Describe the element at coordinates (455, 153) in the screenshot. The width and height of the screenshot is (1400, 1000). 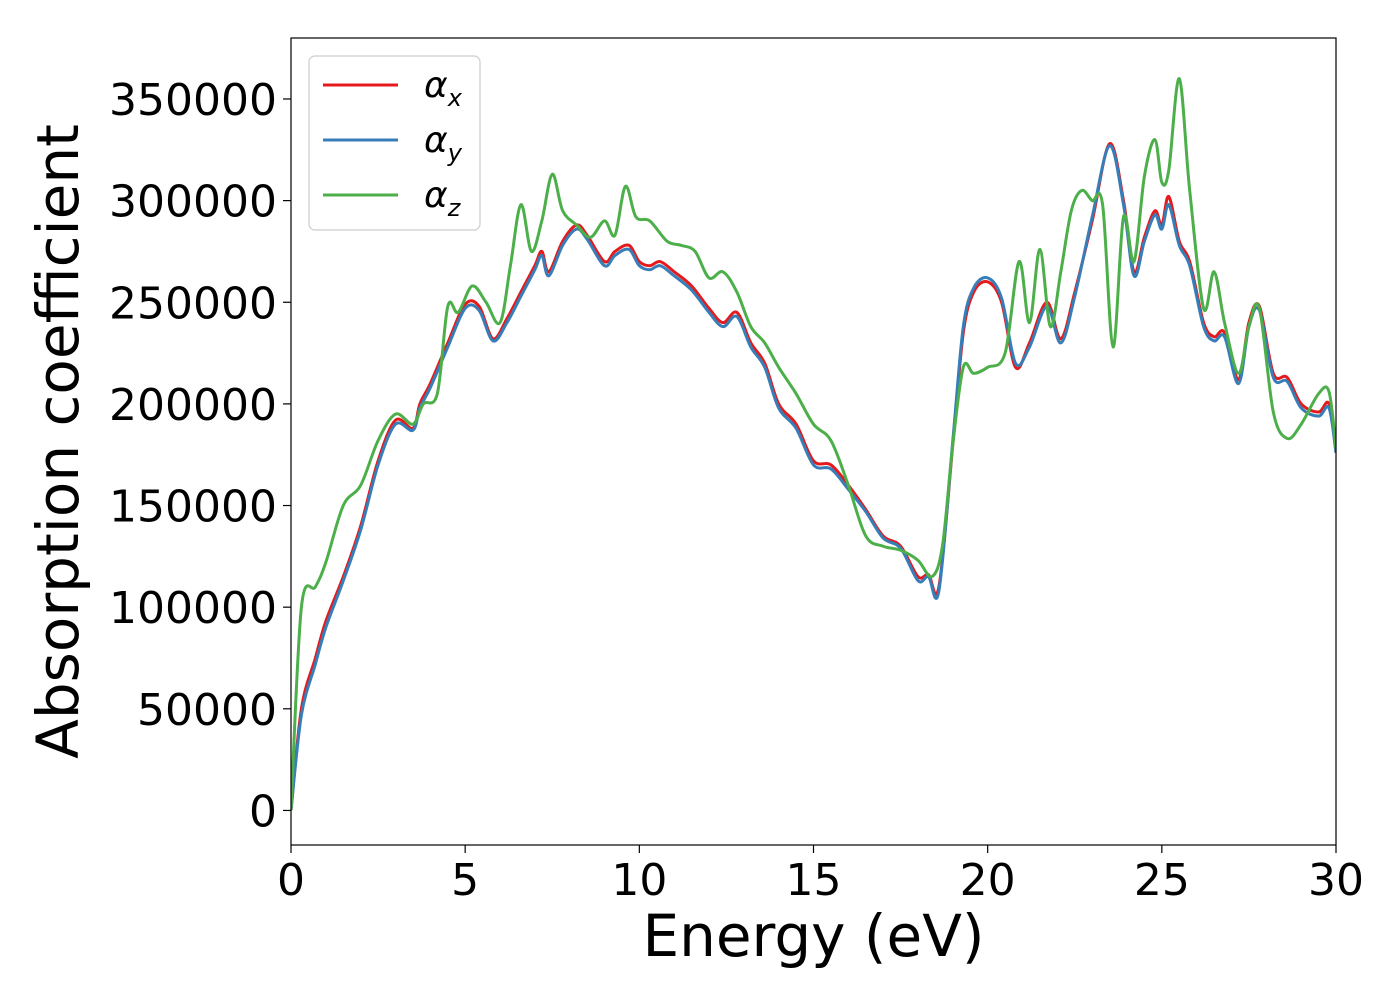
I see `legend-subscript: y` at that location.